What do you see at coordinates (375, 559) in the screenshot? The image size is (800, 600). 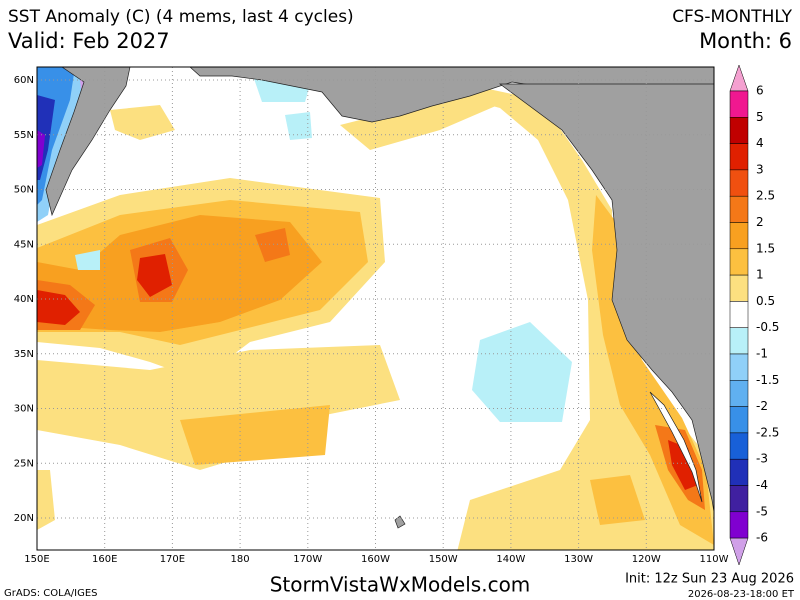 I see `lon-label: 160W` at bounding box center [375, 559].